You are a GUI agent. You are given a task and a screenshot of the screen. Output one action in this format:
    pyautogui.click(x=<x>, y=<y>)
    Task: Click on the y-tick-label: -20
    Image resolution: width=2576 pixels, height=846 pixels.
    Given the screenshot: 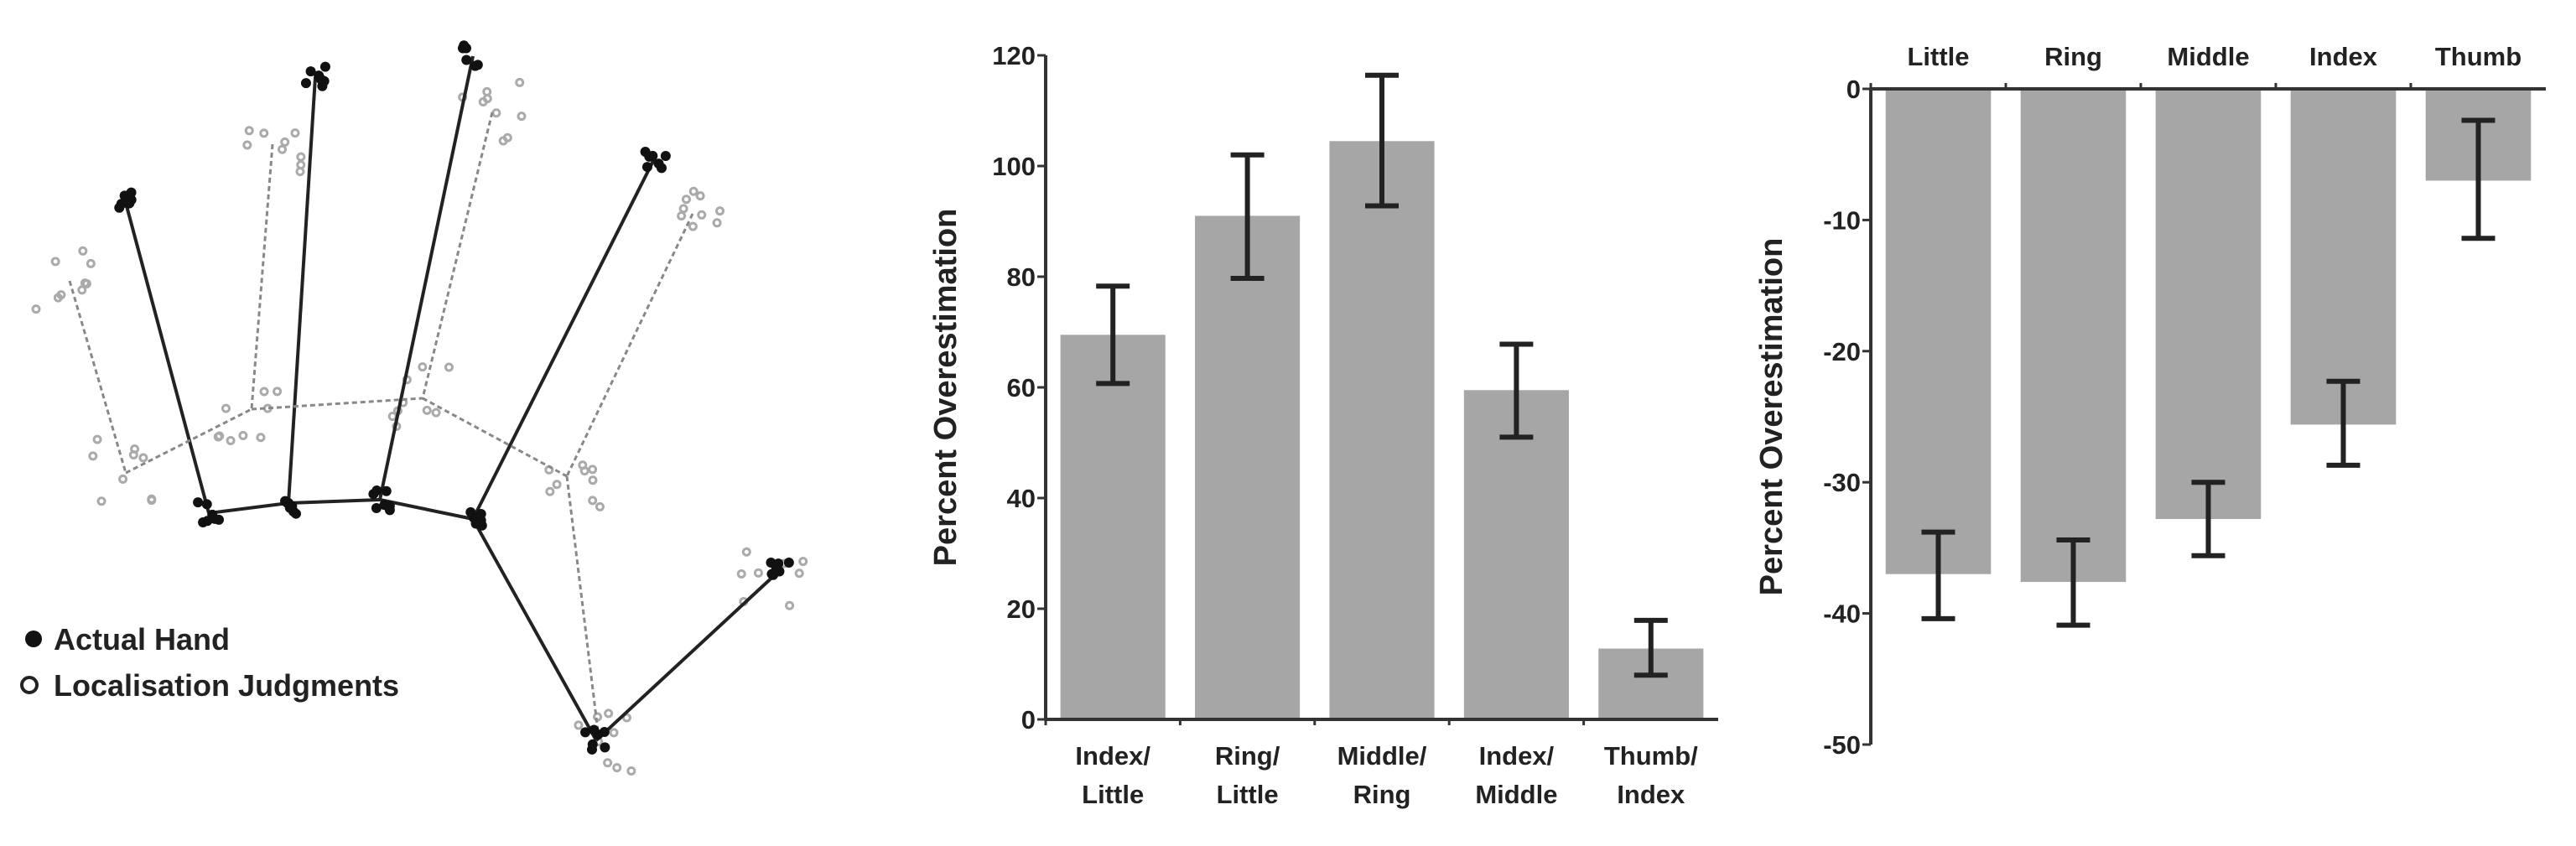 What is the action you would take?
    pyautogui.click(x=1842, y=352)
    